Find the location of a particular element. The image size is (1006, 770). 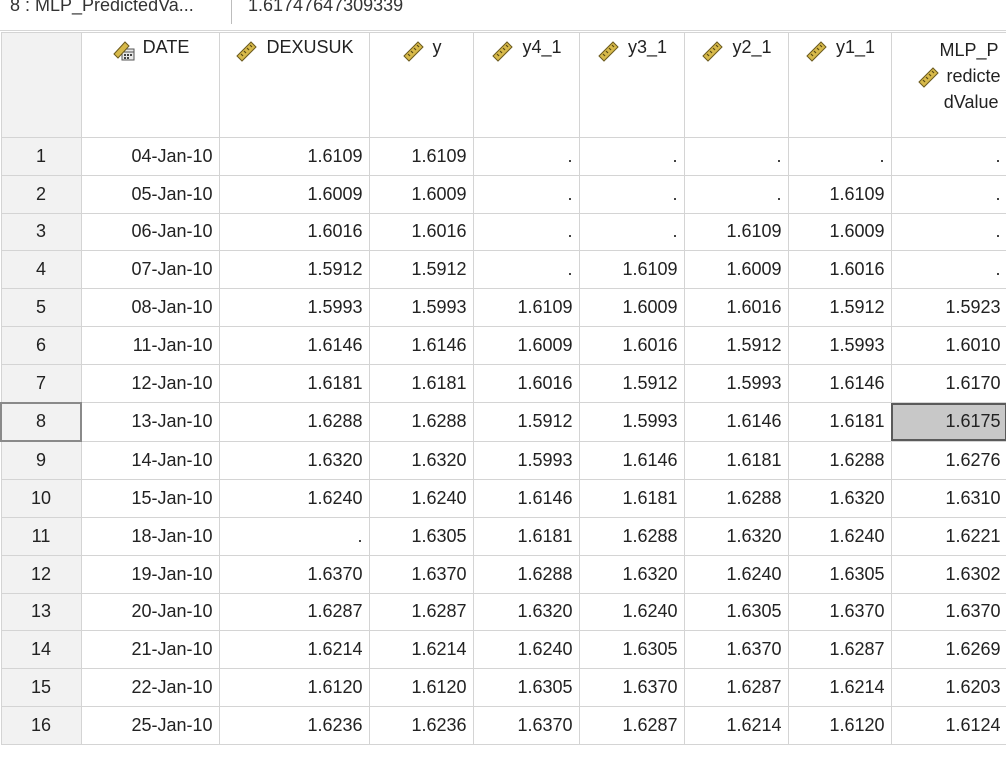

row-number: 13 is located at coordinates (41, 612).